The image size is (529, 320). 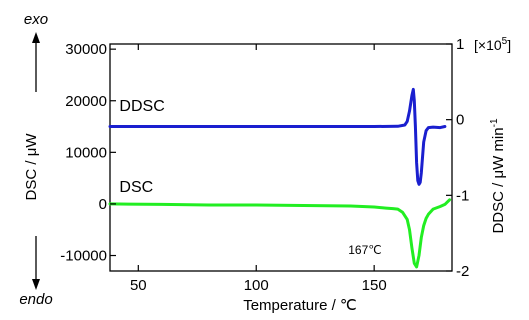 I want to click on x-tick-label: 100, so click(x=256, y=285).